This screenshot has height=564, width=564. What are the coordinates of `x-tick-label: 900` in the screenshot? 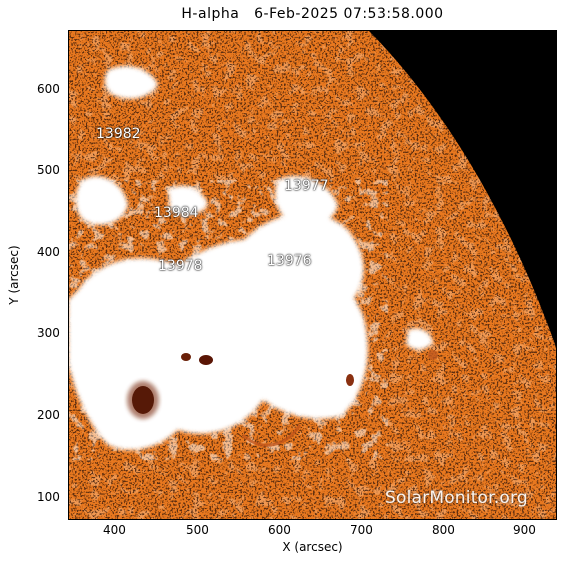 It's located at (524, 530).